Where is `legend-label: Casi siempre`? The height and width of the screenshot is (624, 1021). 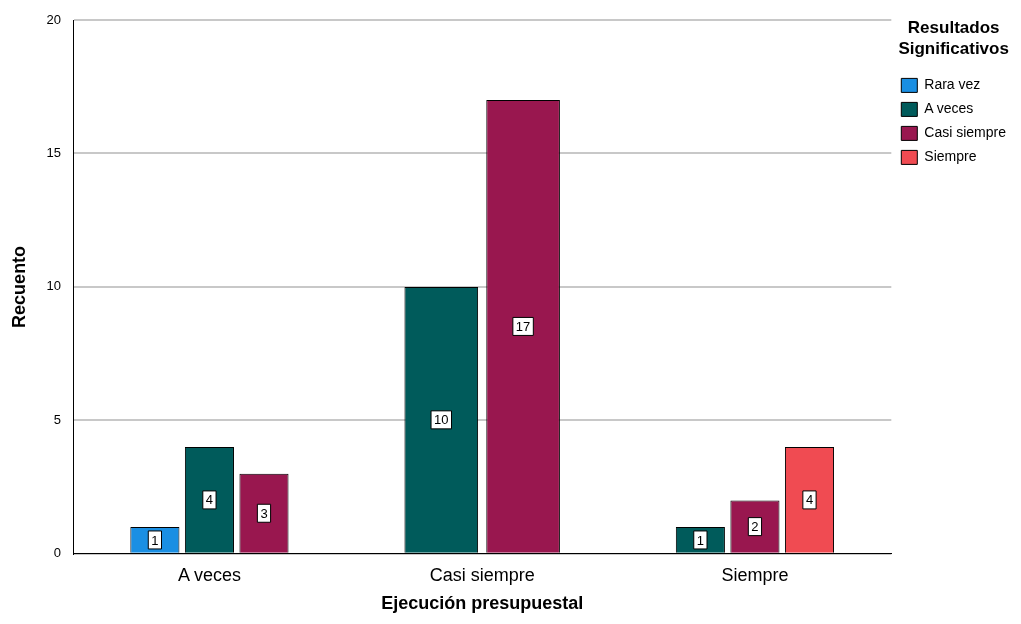 legend-label: Casi siempre is located at coordinates (965, 132).